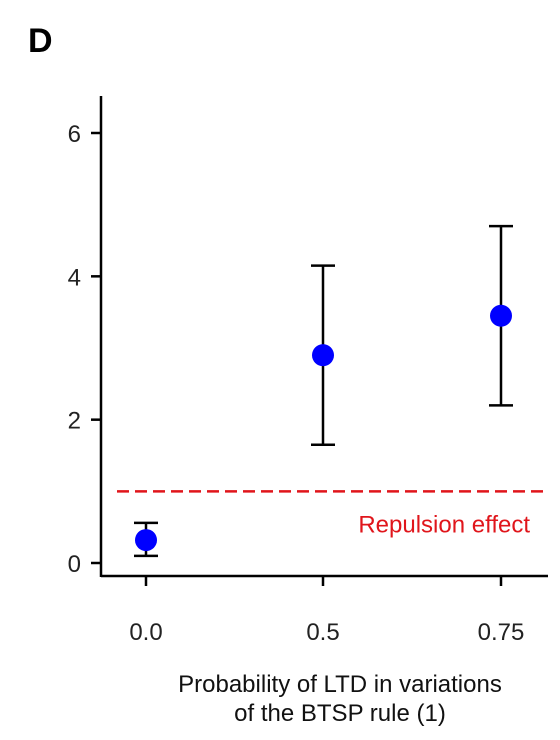 The image size is (560, 740). Describe the element at coordinates (74, 421) in the screenshot. I see `y-tick-label: 2` at that location.